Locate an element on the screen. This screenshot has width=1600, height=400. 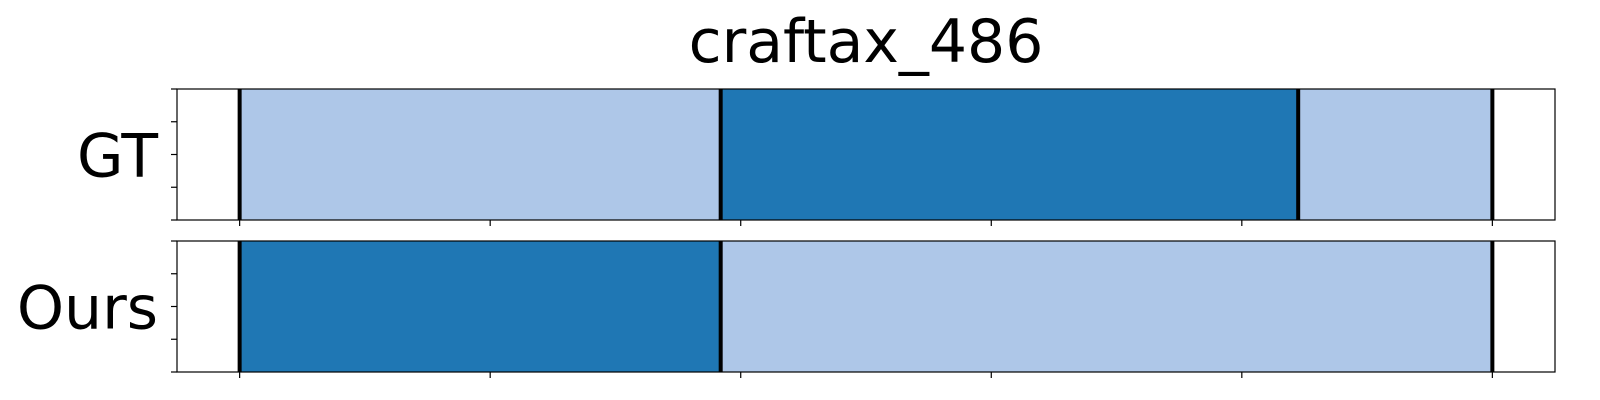
chart-title: craftax_486 is located at coordinates (866, 42).